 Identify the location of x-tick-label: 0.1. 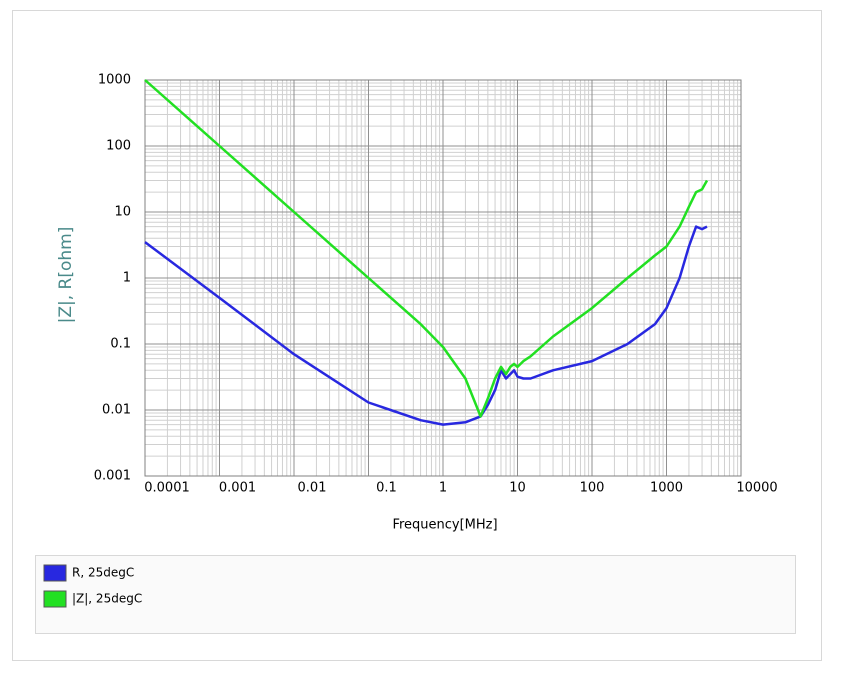
(386, 488).